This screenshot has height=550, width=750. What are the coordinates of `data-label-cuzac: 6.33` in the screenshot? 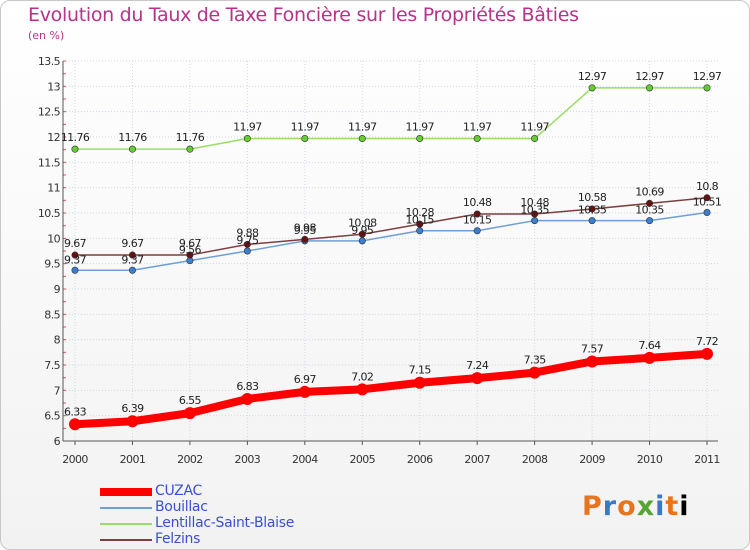 It's located at (75, 411).